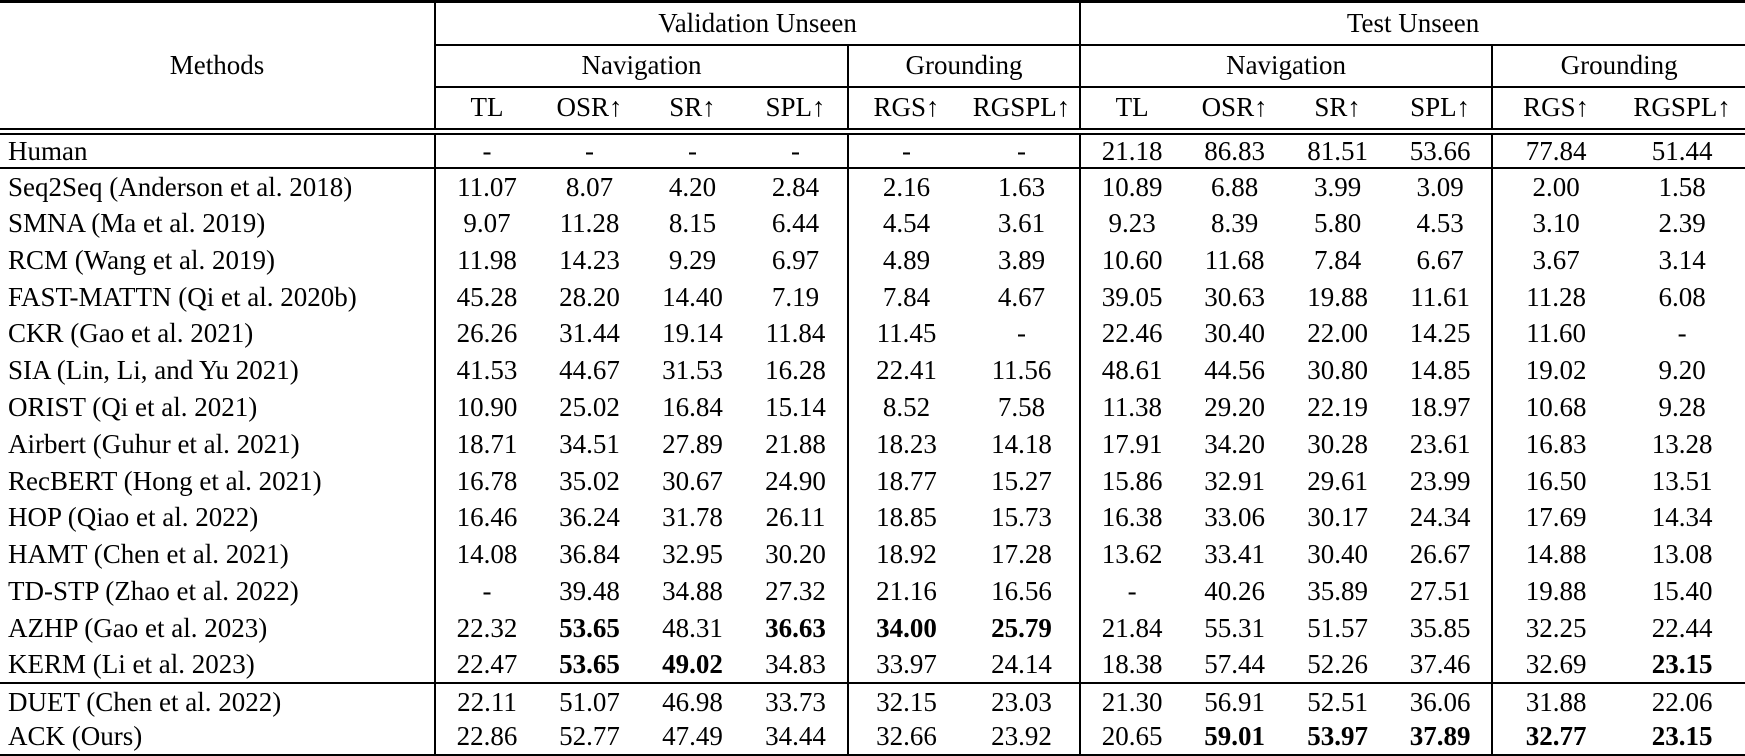  I want to click on value-cell: 4.20, so click(692, 186).